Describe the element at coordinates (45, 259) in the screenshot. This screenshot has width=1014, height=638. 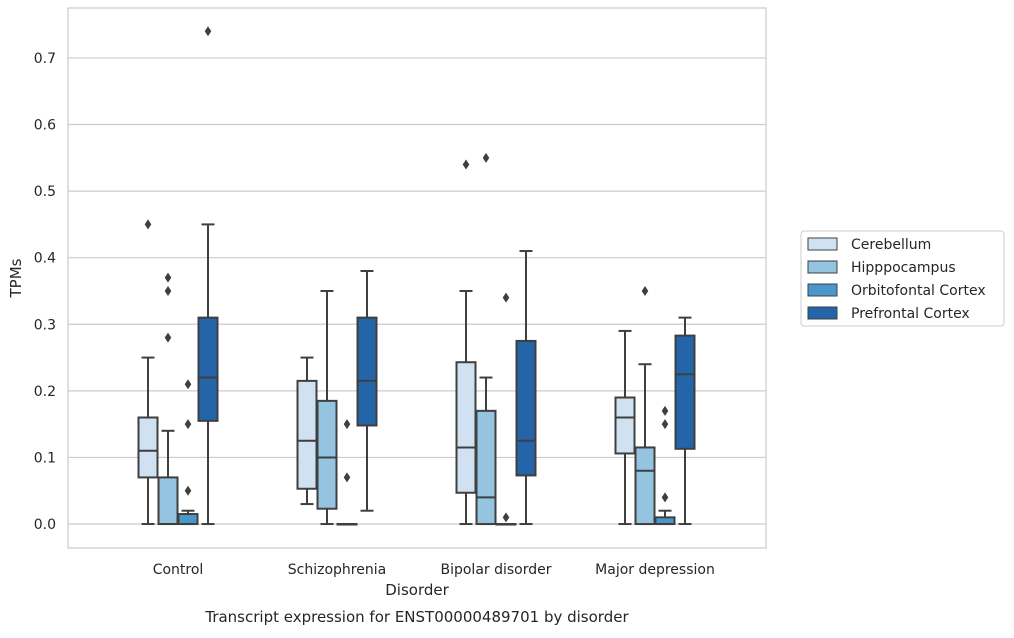
I see `y-tick-label: 0.4` at that location.